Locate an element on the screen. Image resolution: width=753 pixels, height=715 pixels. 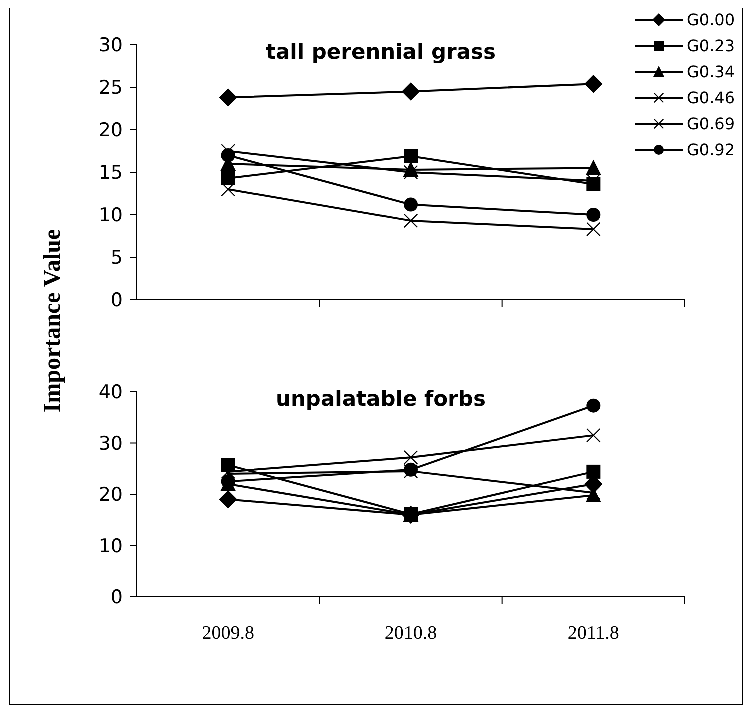
legend-label: G0.69 is located at coordinates (711, 124).